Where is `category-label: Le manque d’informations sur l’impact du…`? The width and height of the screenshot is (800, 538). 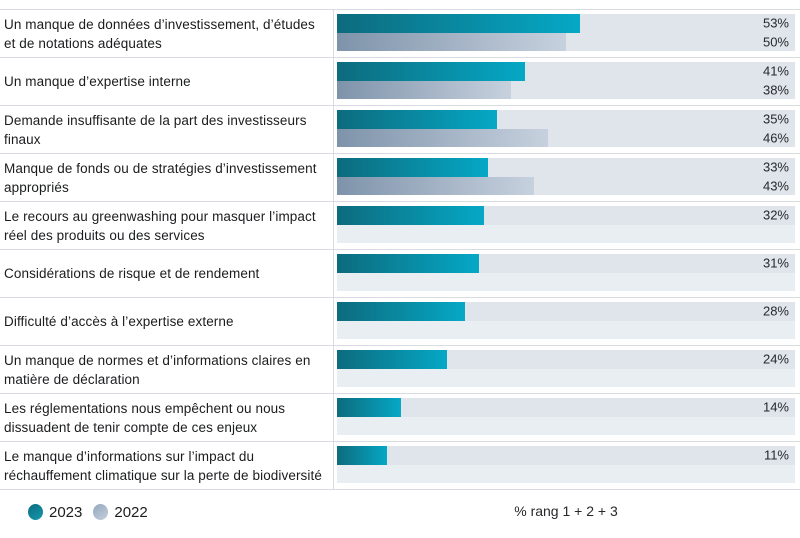
category-label: Le manque d’informations sur l’impact du… is located at coordinates (167, 465).